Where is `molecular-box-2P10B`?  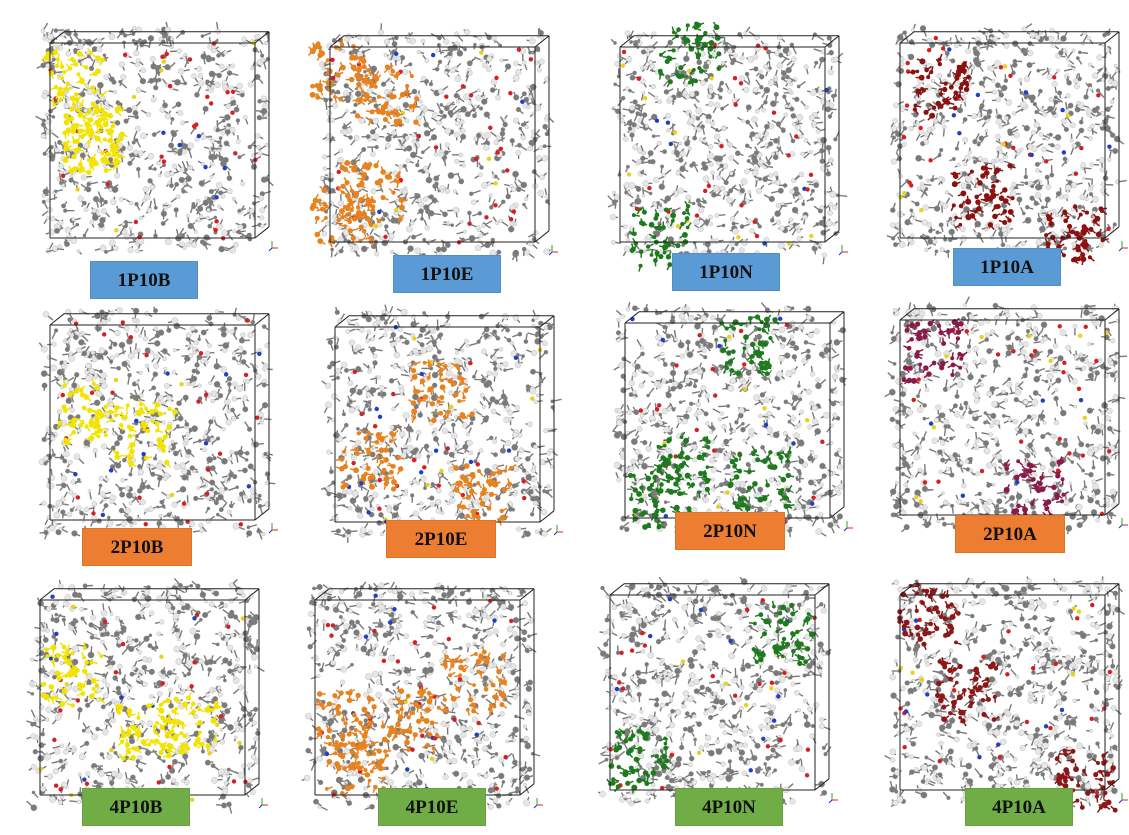
molecular-box-2P10B is located at coordinates (155, 425).